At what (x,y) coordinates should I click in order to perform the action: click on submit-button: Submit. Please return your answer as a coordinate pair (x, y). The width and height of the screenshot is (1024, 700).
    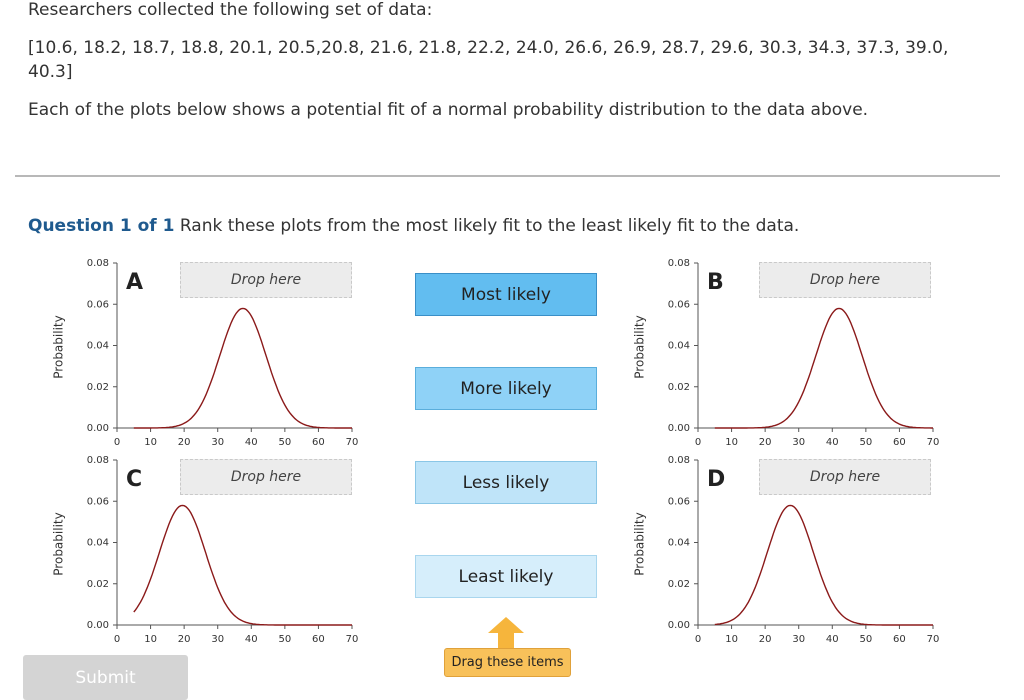
    Looking at the image, I should click on (105, 677).